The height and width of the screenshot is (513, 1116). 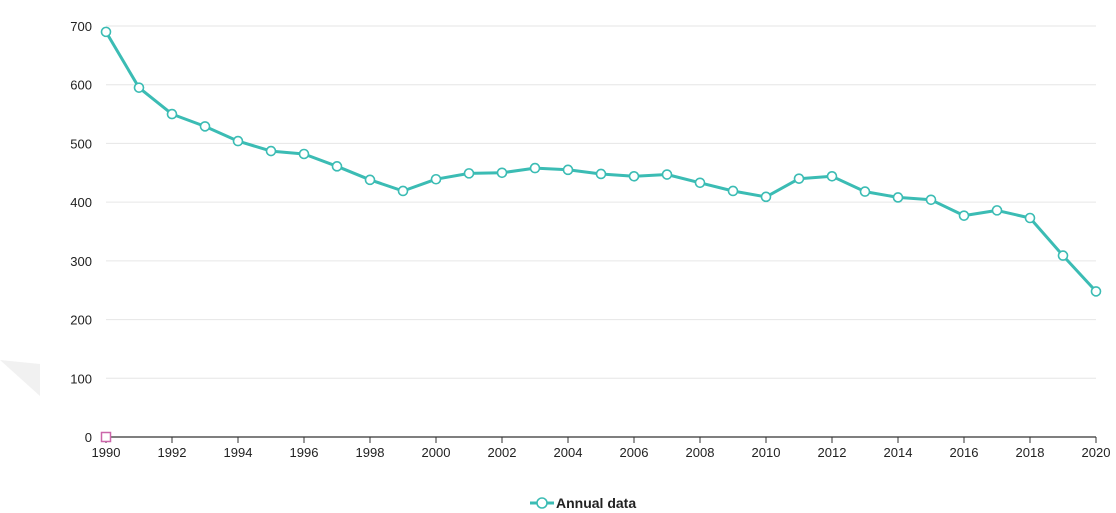 I want to click on x-tick-label: 1998, so click(x=370, y=452).